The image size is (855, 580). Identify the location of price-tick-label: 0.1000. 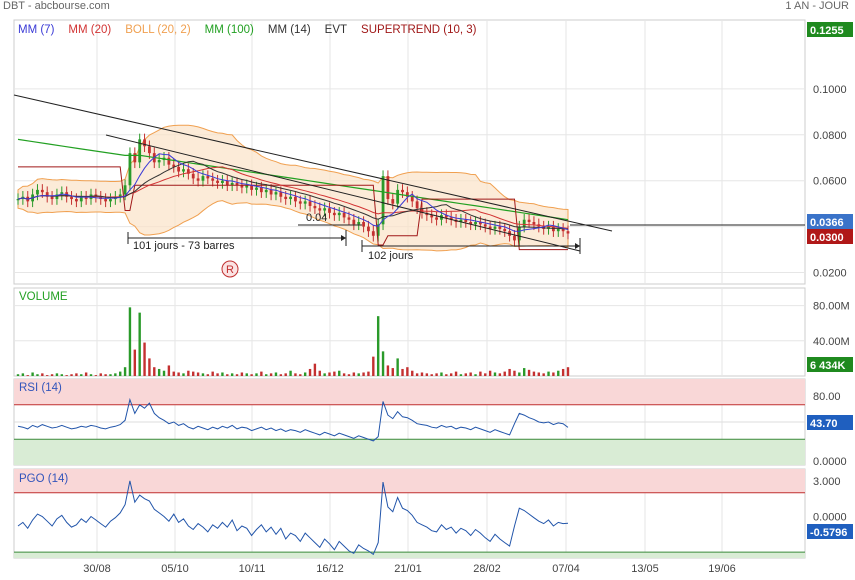
(830, 90).